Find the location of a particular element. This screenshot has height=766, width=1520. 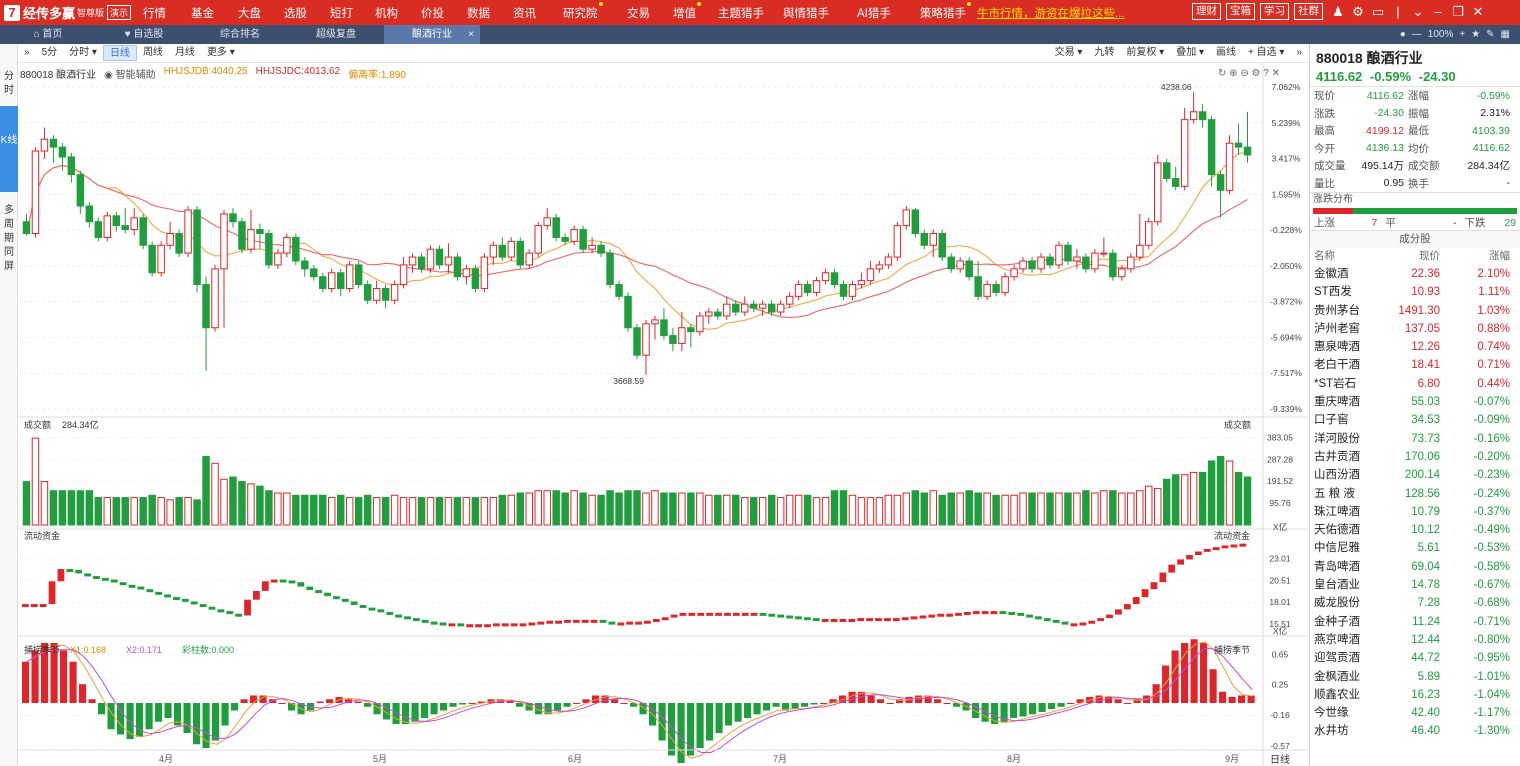

tab-close-icon: × is located at coordinates (471, 34).